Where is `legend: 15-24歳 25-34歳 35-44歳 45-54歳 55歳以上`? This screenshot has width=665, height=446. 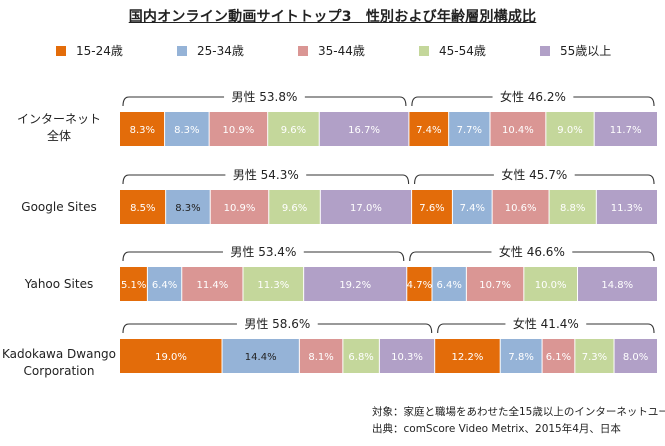
legend: 15-24歳 25-34歳 35-44歳 45-54歳 55歳以上 is located at coordinates (332, 51).